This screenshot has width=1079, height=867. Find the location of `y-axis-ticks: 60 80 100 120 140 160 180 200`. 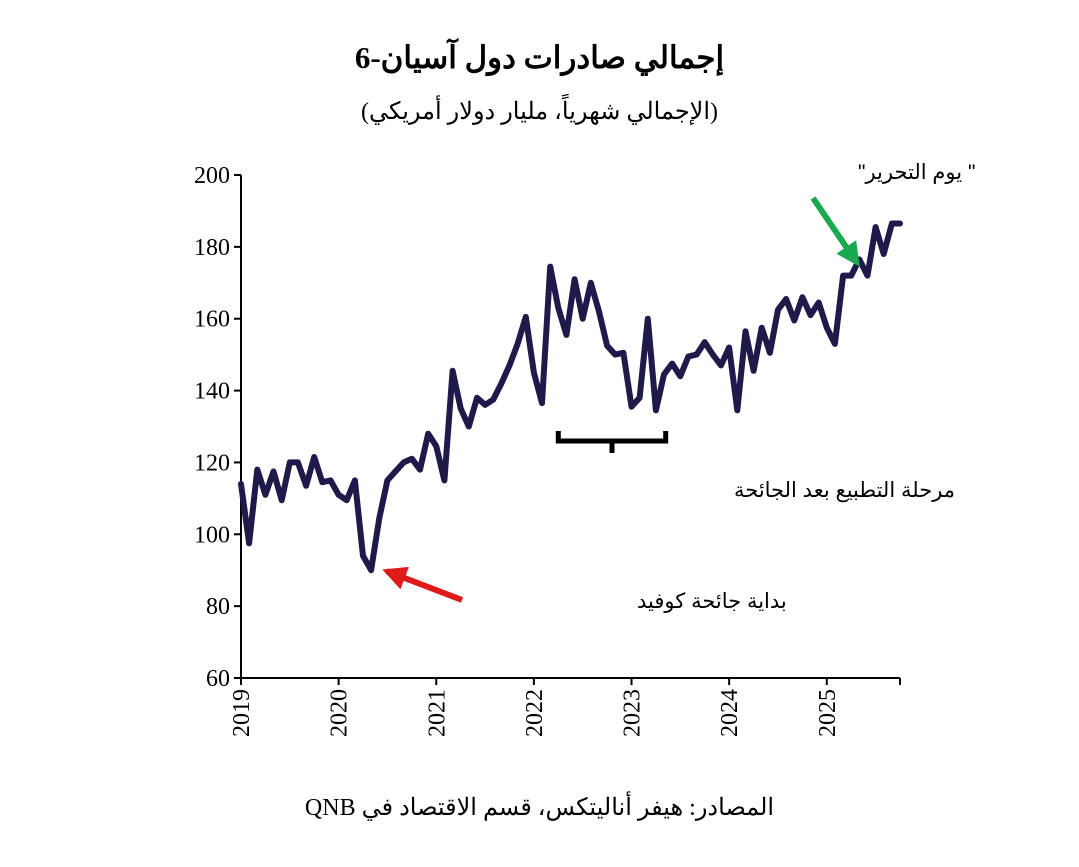

y-axis-ticks: 60 80 100 120 140 160 180 200 is located at coordinates (217, 427).